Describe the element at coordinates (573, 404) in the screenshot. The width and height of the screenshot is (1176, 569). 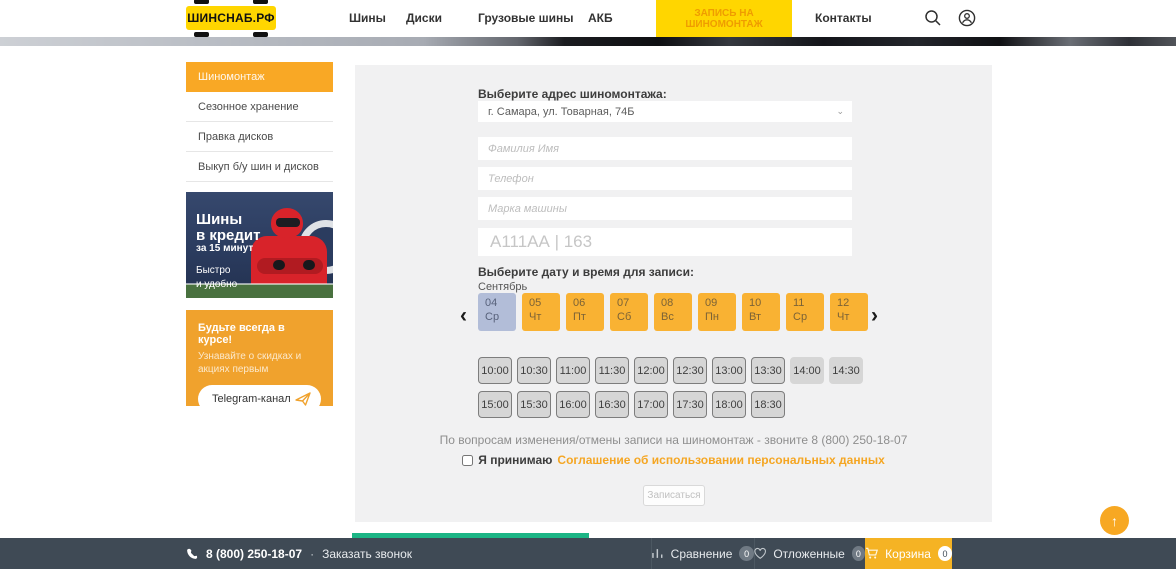
I see `time-slot-button: 16:00` at that location.